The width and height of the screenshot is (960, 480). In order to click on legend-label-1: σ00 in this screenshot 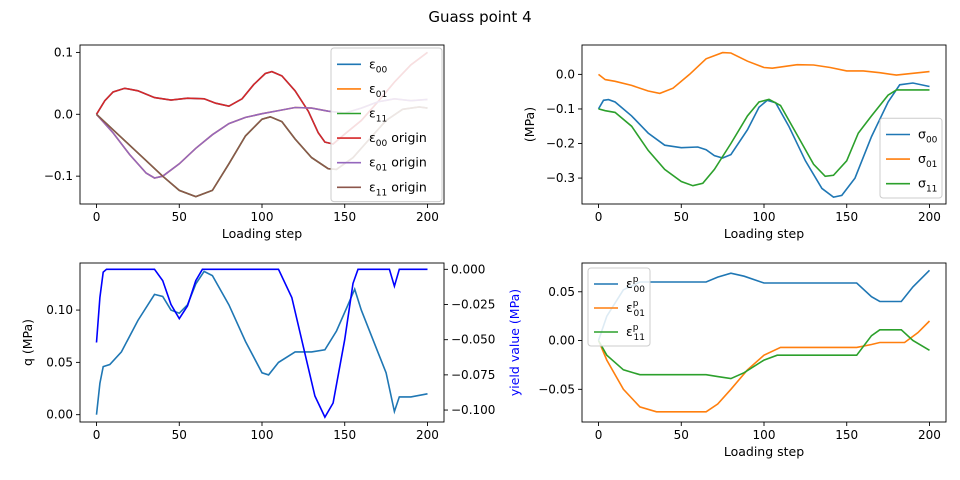, I will do `click(928, 136)`.